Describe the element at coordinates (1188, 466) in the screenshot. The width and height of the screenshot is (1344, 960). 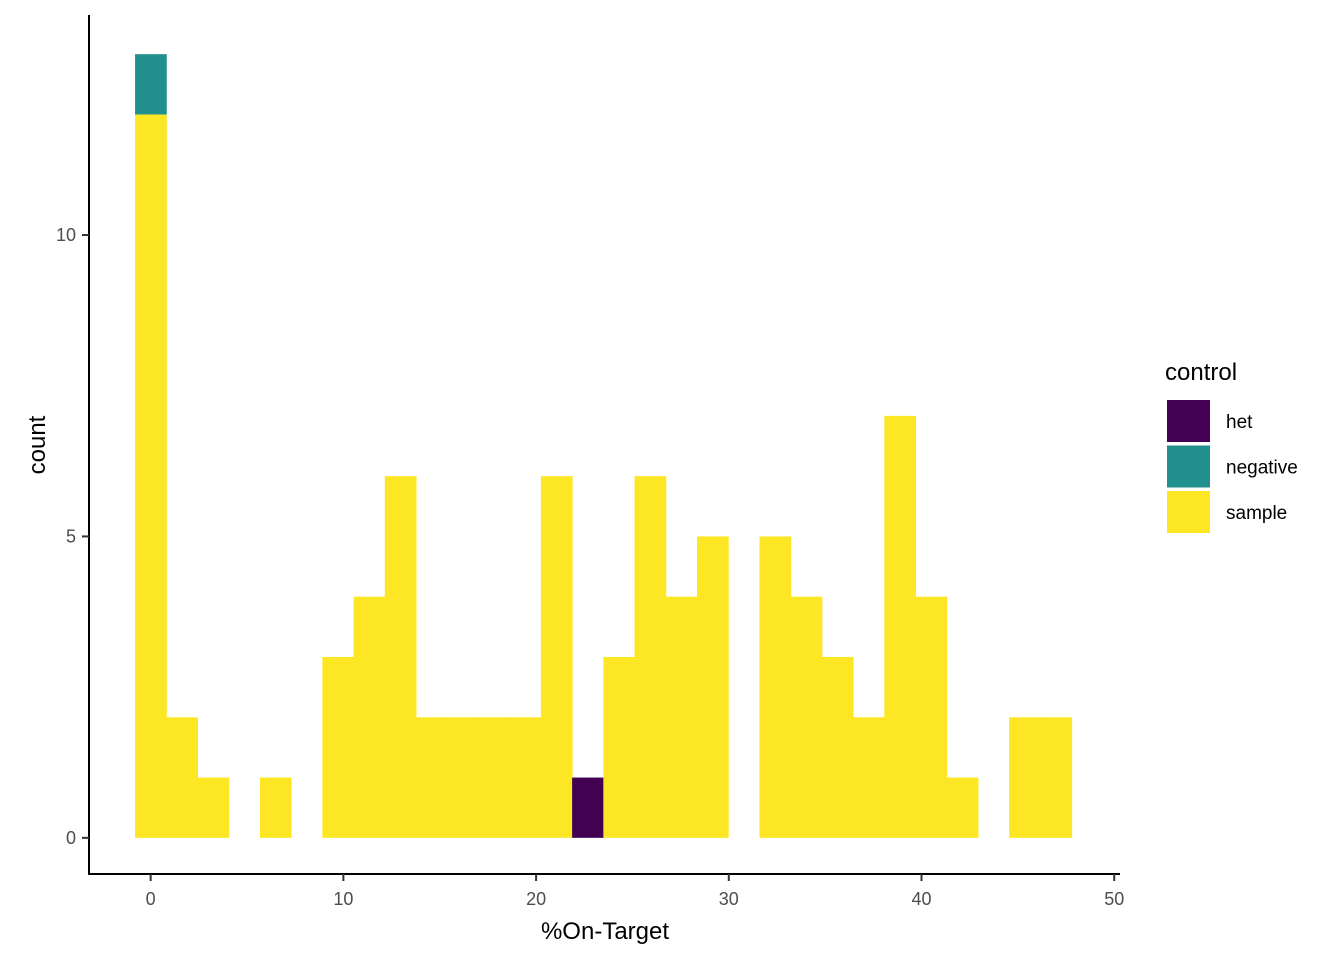
I see `legend-key-negative` at that location.